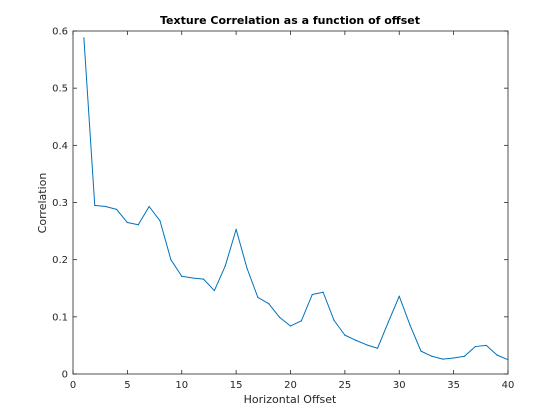 The image size is (560, 420). Describe the element at coordinates (60, 260) in the screenshot. I see `y-tick-label: 0.2` at that location.